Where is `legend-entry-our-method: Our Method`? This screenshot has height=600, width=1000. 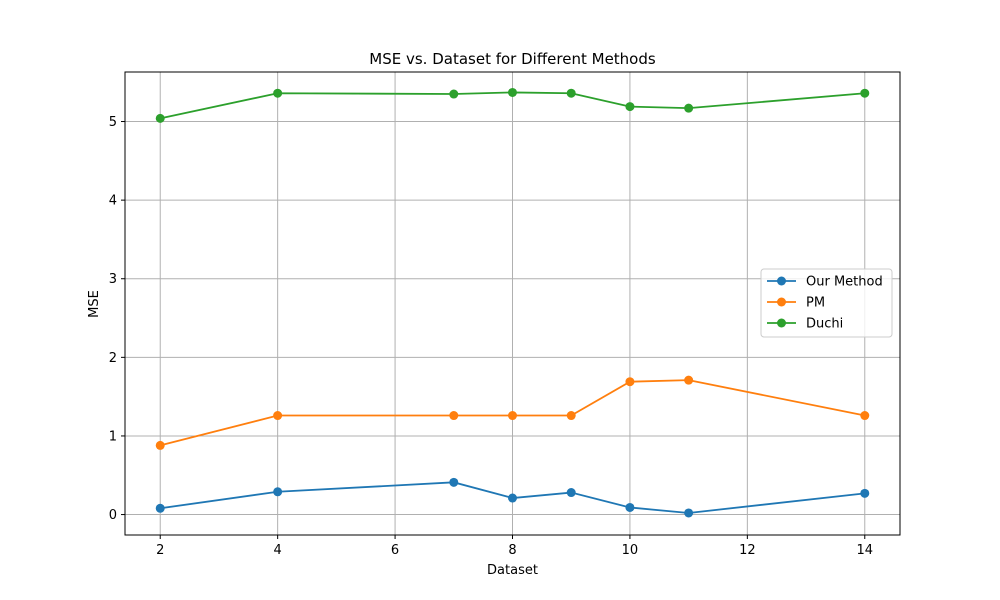 legend-entry-our-method: Our Method is located at coordinates (825, 282).